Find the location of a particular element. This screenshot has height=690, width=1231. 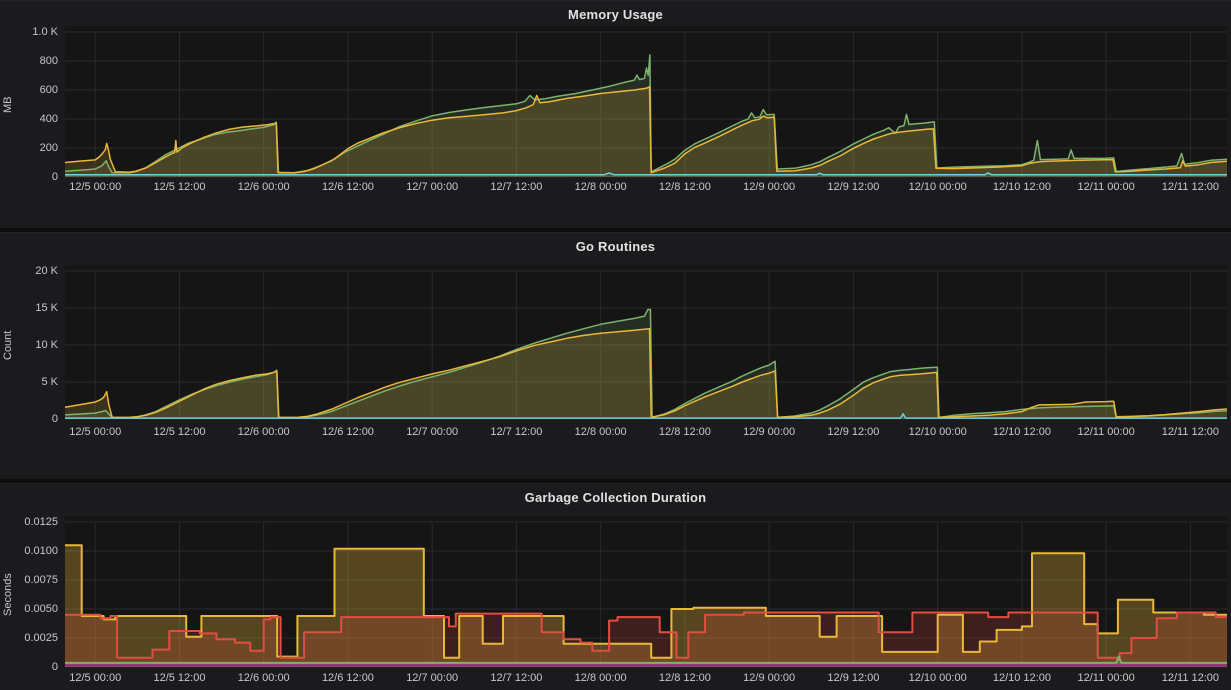

panel-title: Go Routines is located at coordinates (615, 246).